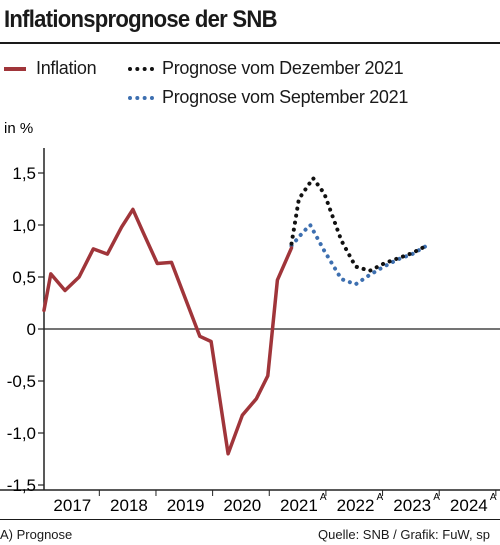 The image size is (500, 545). What do you see at coordinates (21, 433) in the screenshot?
I see `y-tick-label: -1,0` at bounding box center [21, 433].